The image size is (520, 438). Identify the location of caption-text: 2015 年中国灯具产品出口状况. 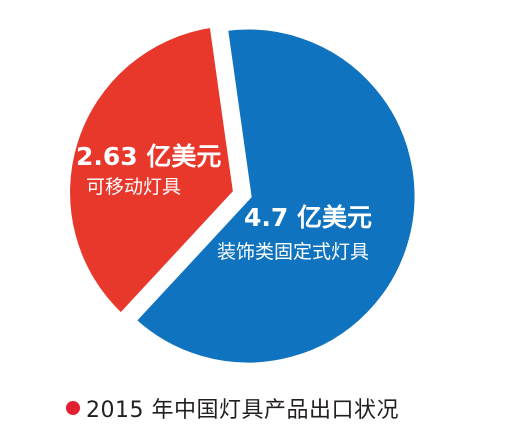
(242, 410).